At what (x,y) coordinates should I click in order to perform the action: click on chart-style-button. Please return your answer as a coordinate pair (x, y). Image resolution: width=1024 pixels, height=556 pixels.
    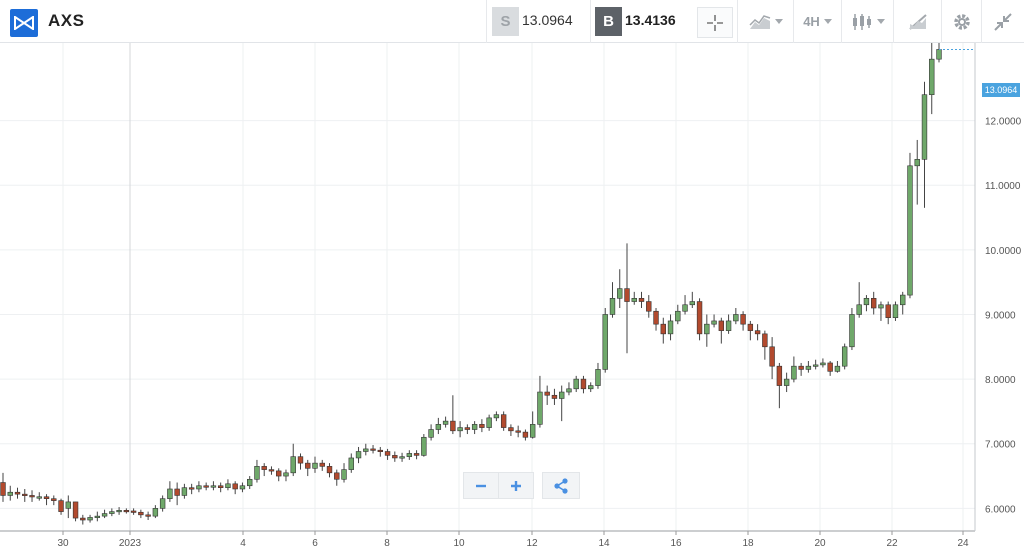
    Looking at the image, I should click on (765, 21).